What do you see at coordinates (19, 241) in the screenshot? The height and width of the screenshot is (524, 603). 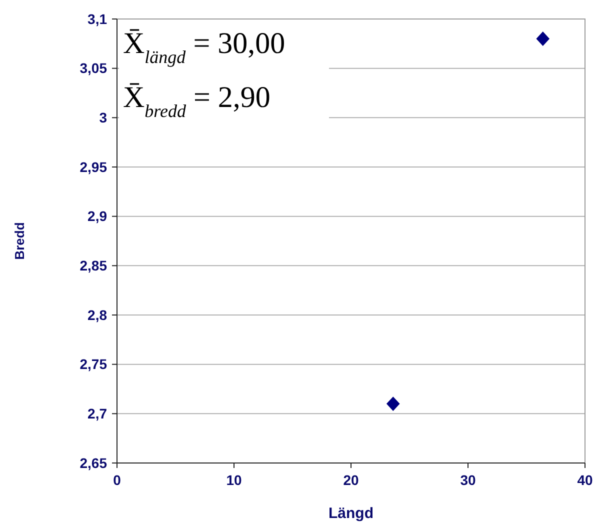 I see `y-axis-title: Bredd` at bounding box center [19, 241].